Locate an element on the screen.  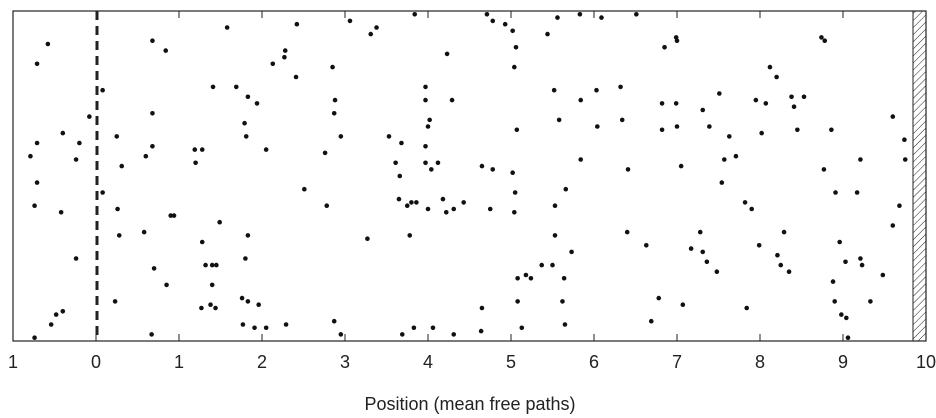
x-tick-label: 1 is located at coordinates (13, 362).